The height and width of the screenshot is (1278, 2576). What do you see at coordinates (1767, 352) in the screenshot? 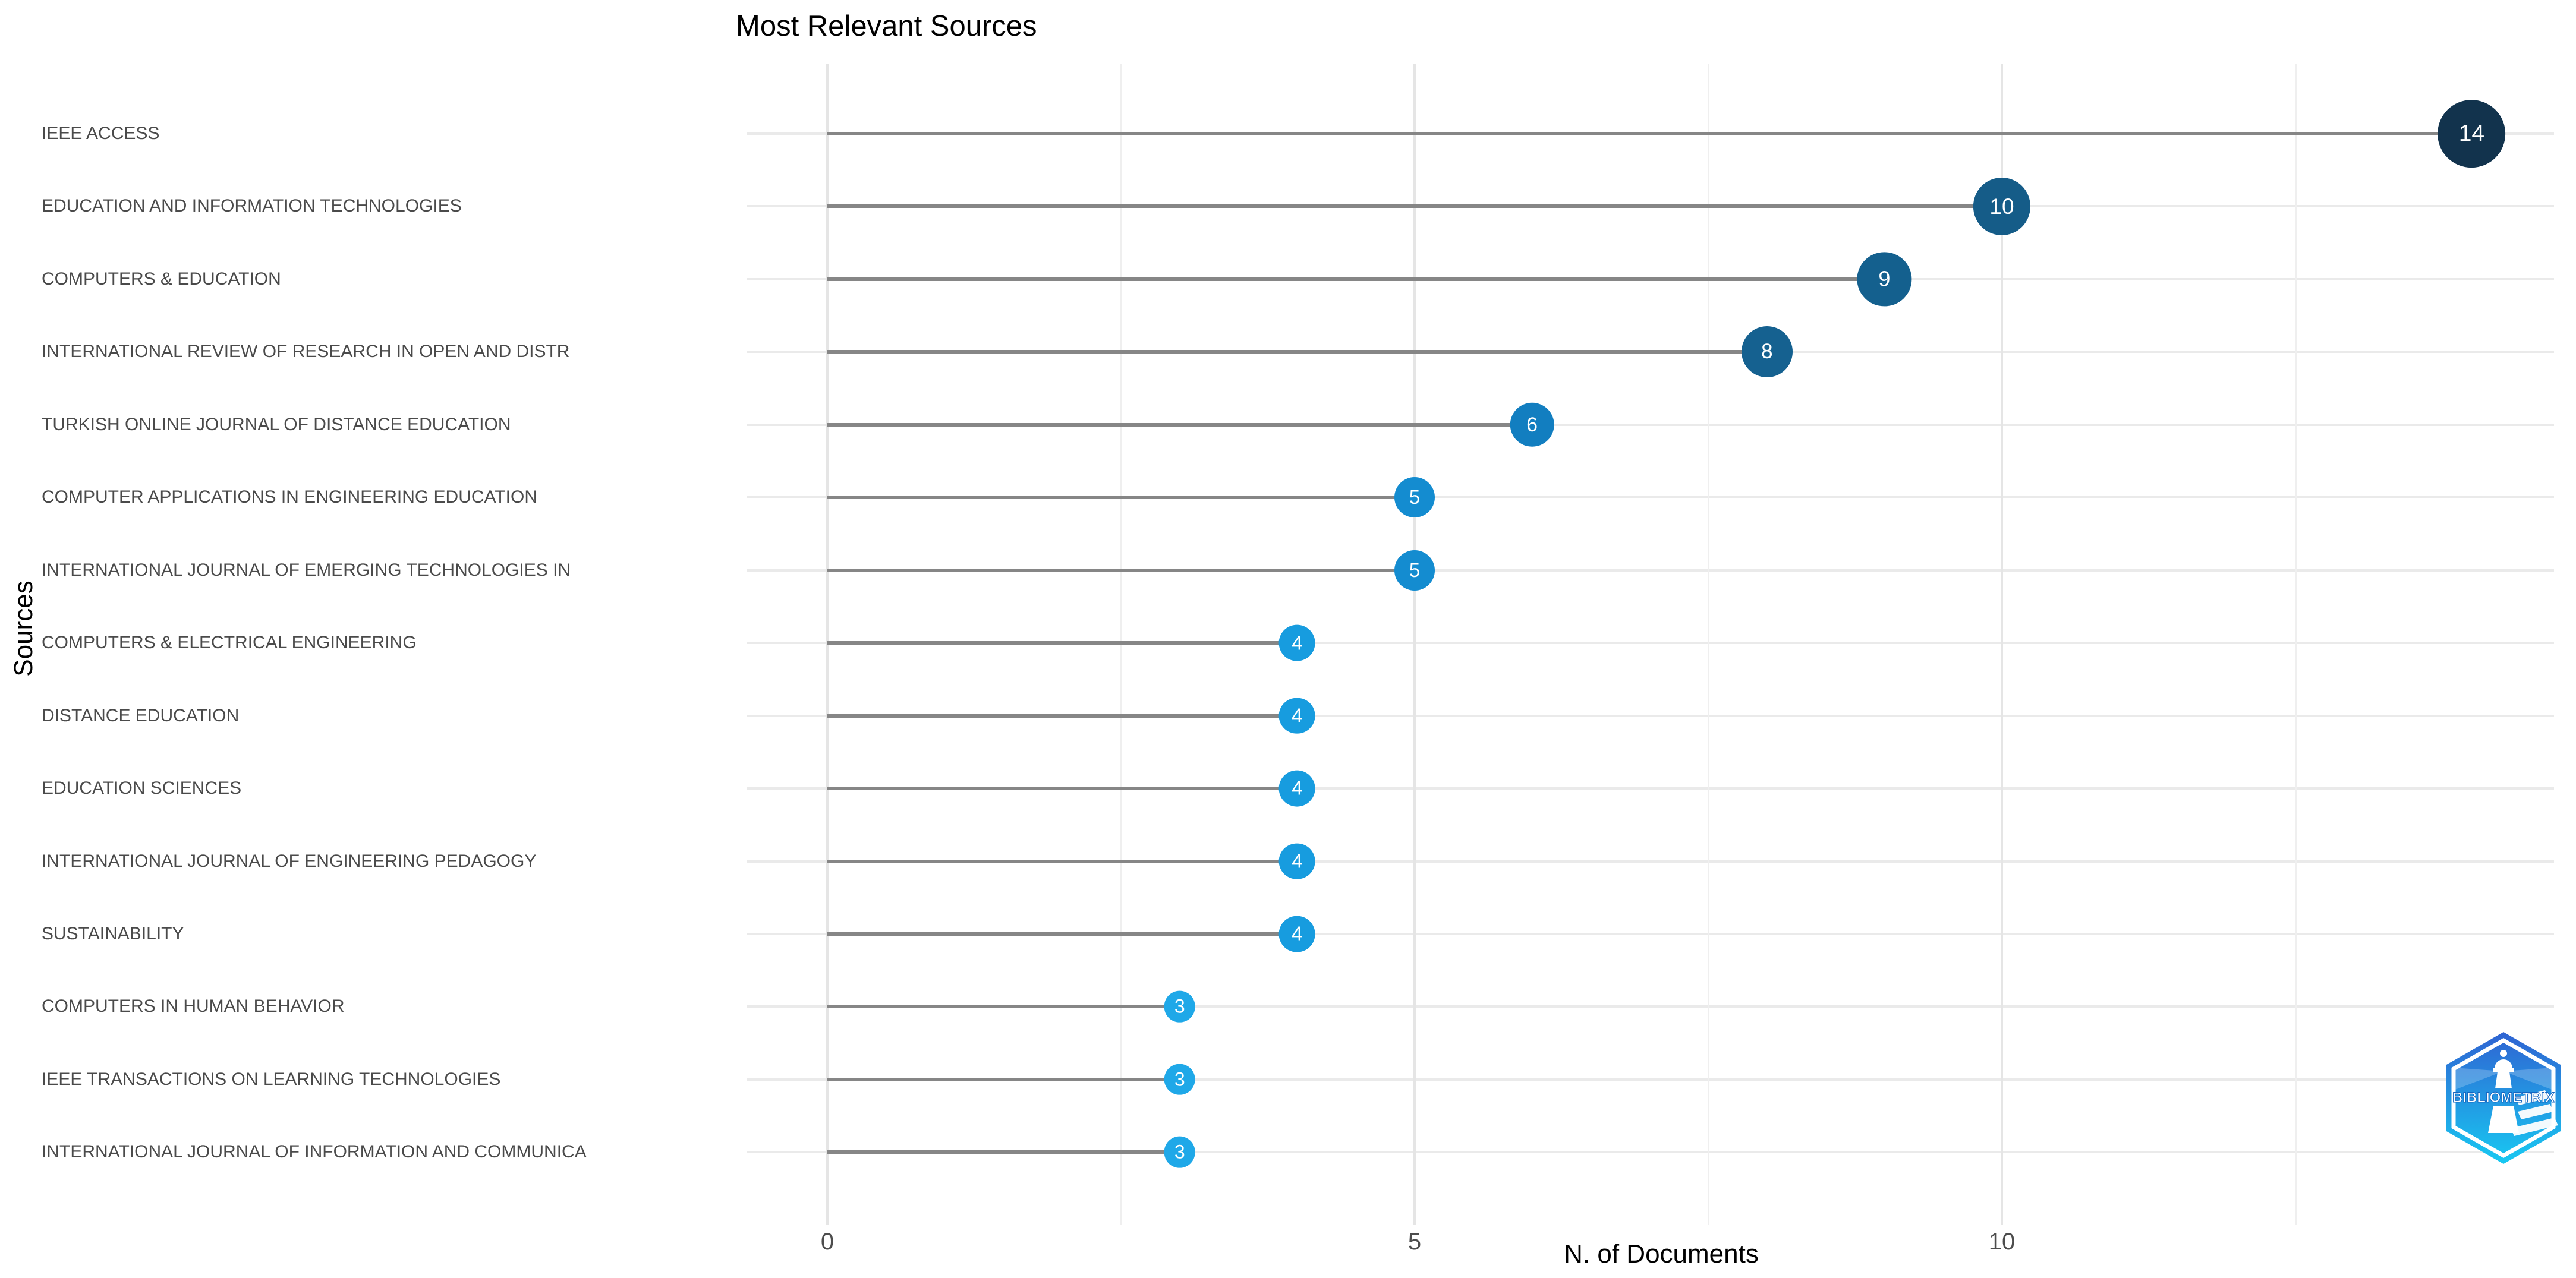
I see `data-point: 8` at bounding box center [1767, 352].